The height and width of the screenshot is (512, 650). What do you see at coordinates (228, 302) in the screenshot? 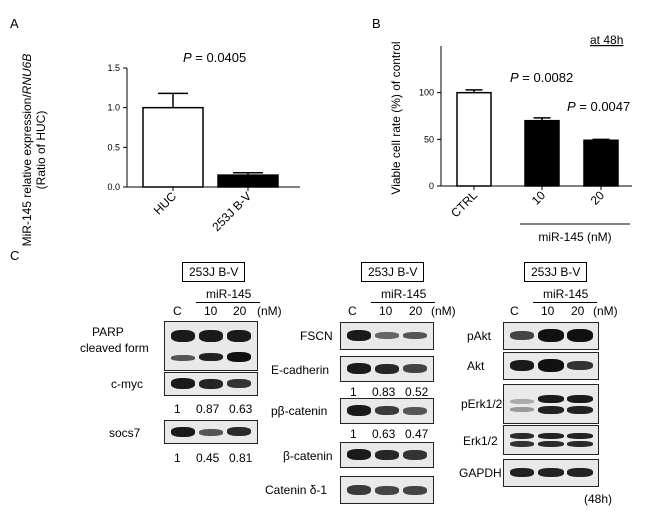
I see `left-mir-line` at bounding box center [228, 302].